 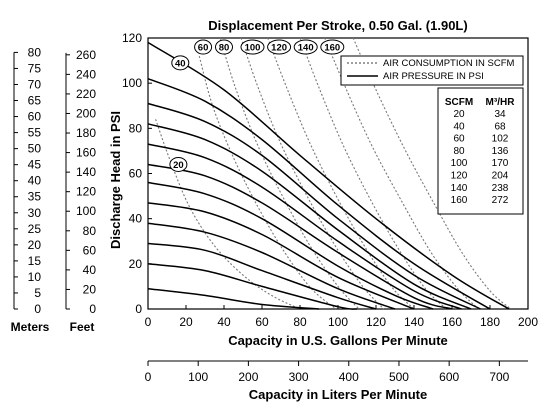 What do you see at coordinates (338, 322) in the screenshot?
I see `x-tick-label: 100` at bounding box center [338, 322].